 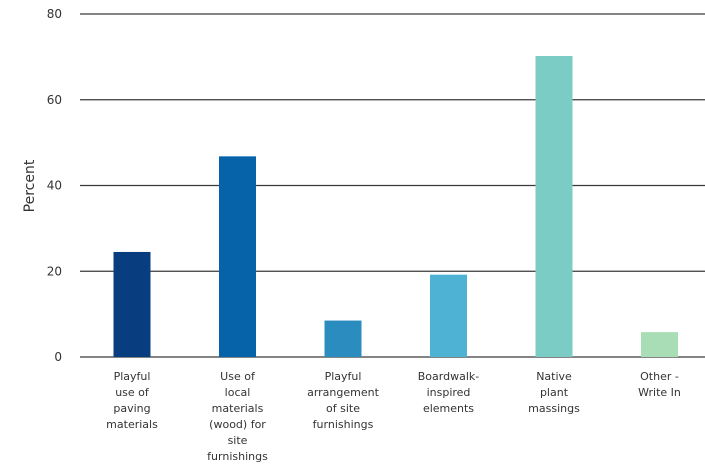 What do you see at coordinates (659, 384) in the screenshot?
I see `x-category-label: Other -Write In` at bounding box center [659, 384].